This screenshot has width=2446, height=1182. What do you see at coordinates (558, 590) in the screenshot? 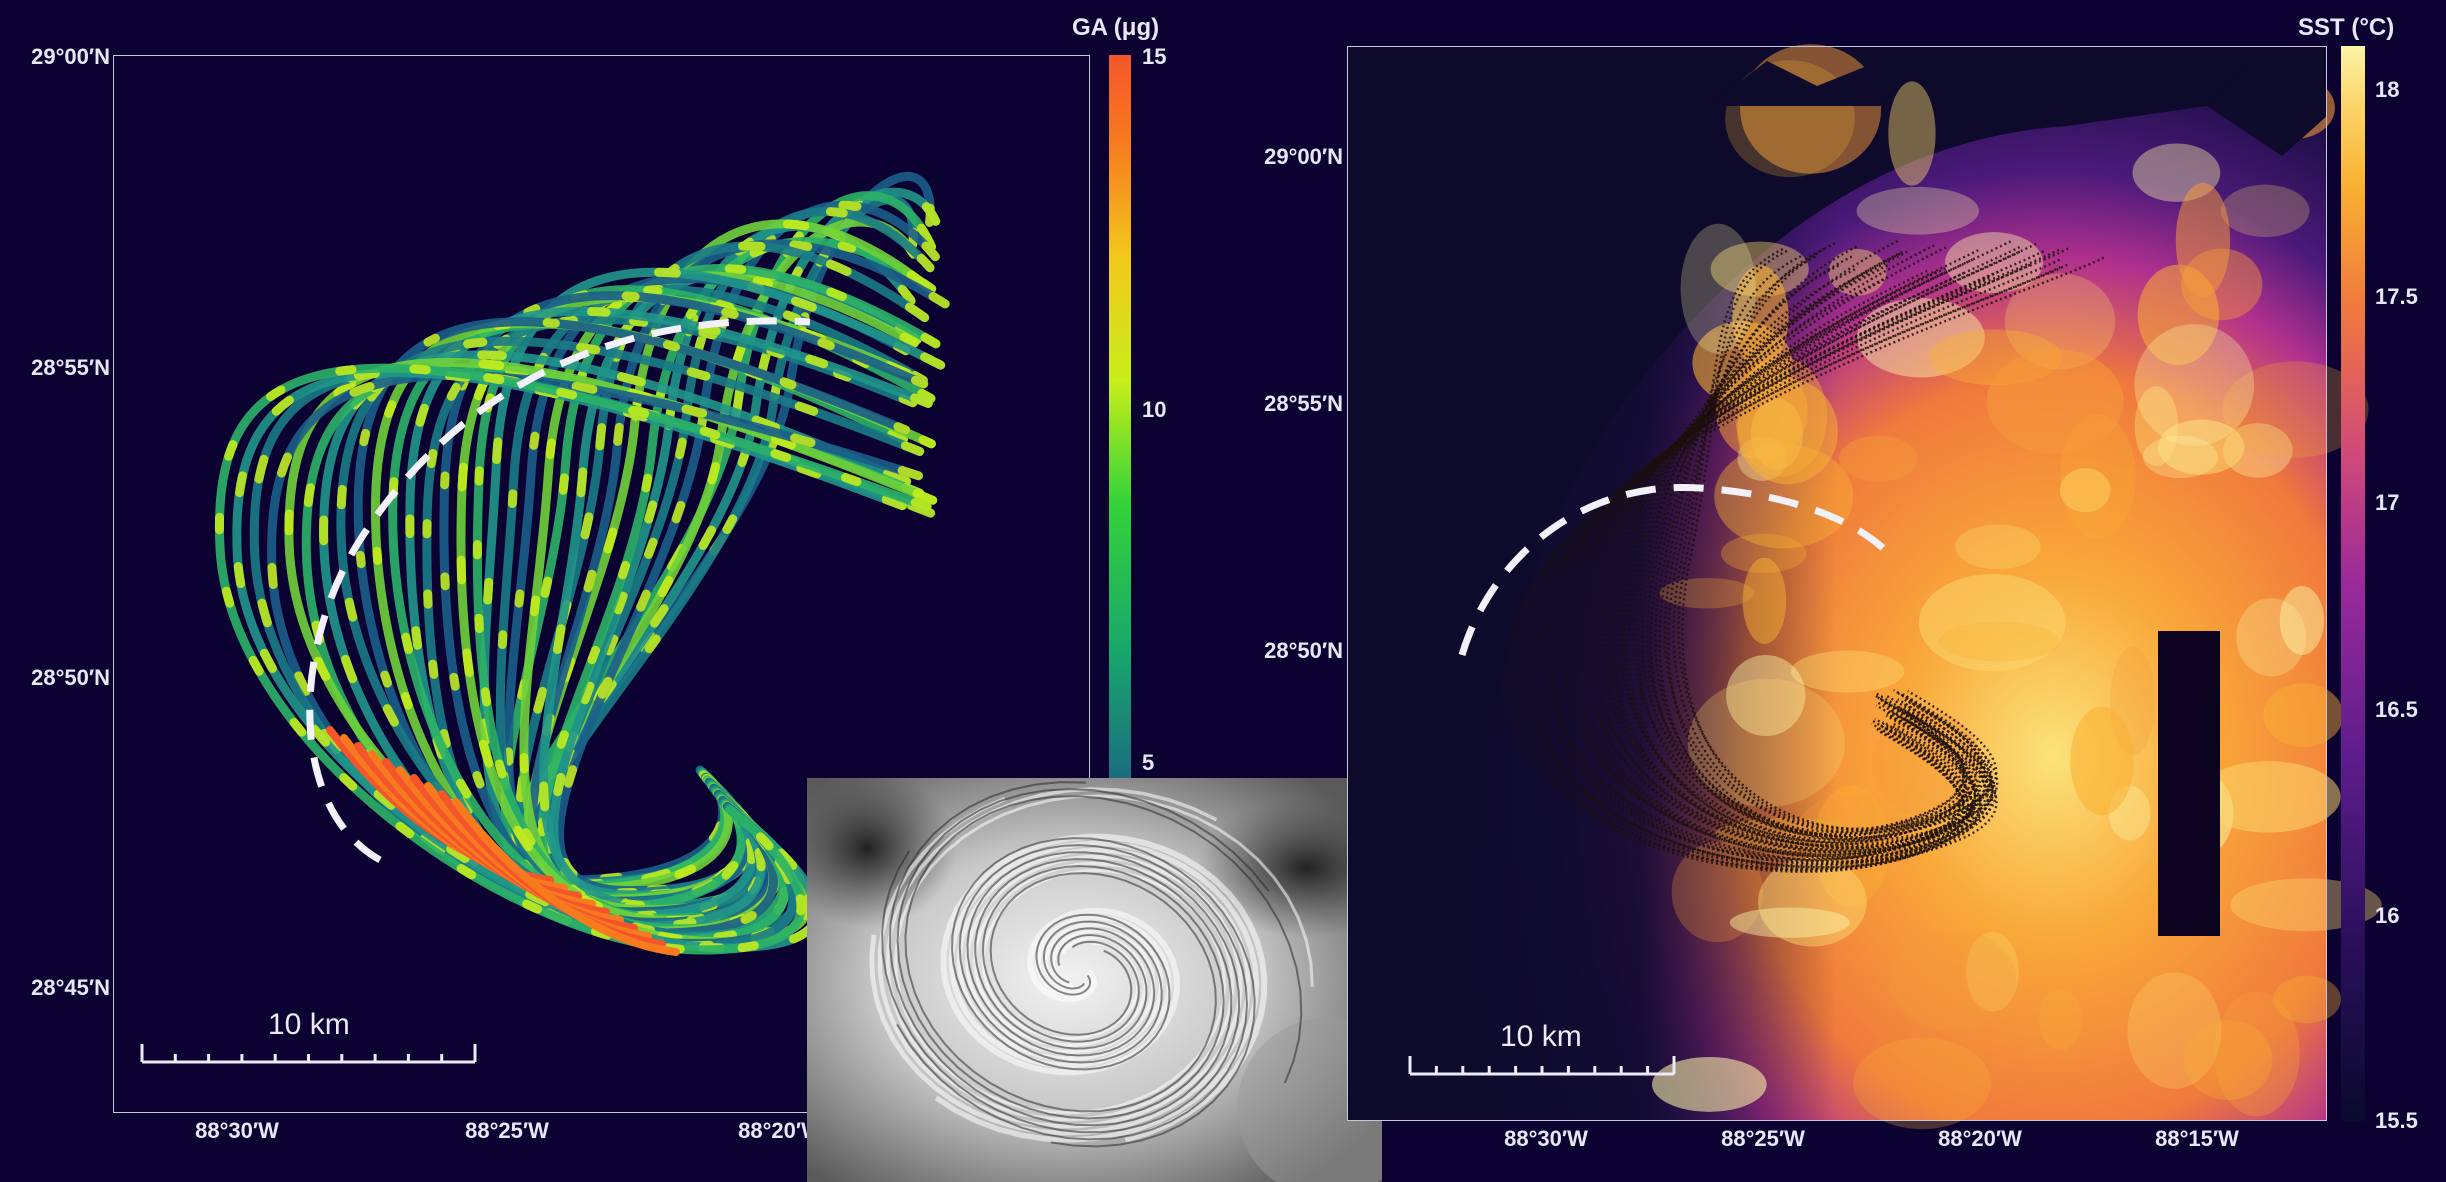
I see `left-dashed-front` at bounding box center [558, 590].